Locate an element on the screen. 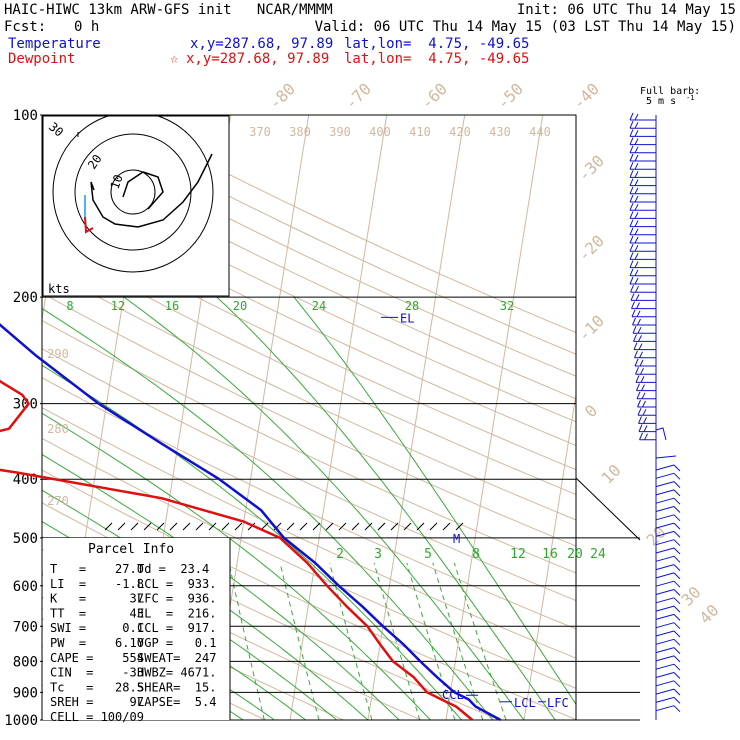 The width and height of the screenshot is (740, 740). pressure-label-800: 800 is located at coordinates (25, 662).